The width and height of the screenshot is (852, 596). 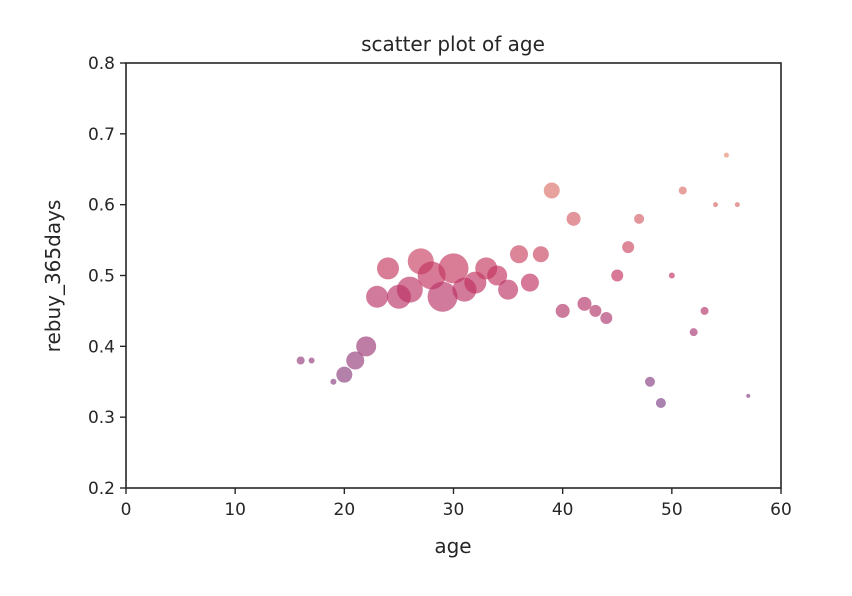 I want to click on y-tick-label: 0.3, so click(x=101, y=418).